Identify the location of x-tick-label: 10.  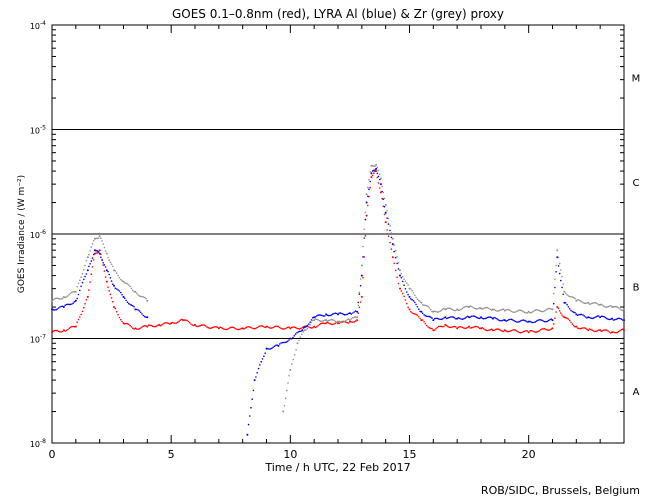
(290, 454).